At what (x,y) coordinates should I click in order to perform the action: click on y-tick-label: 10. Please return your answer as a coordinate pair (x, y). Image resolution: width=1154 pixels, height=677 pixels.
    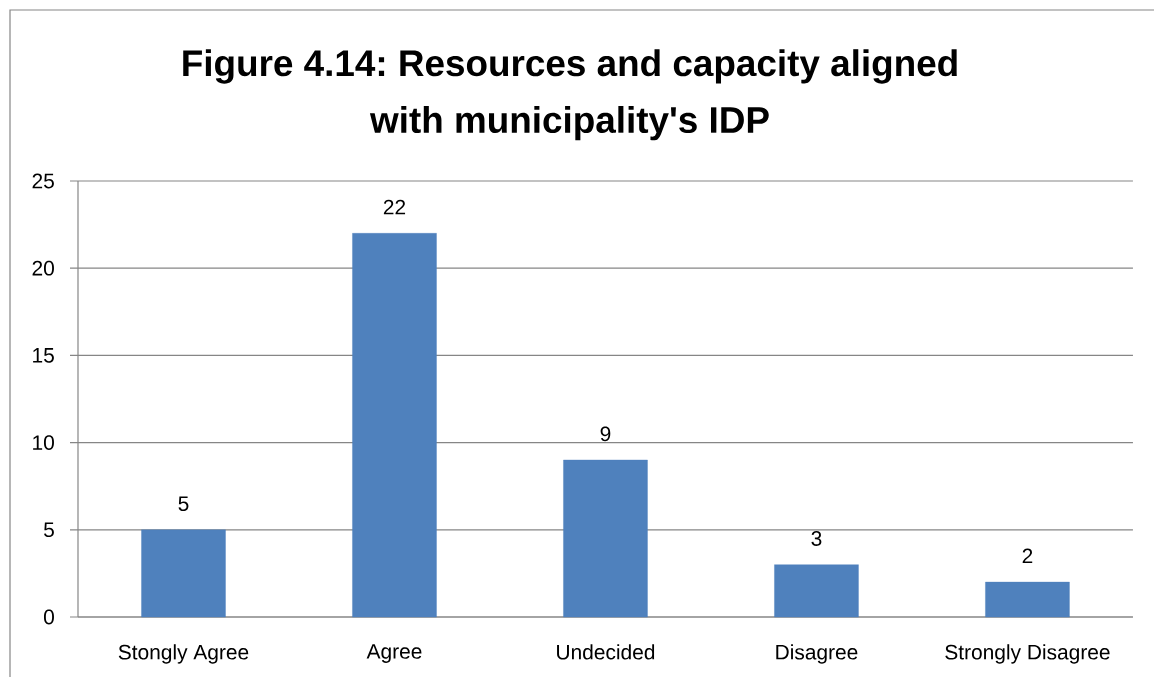
    Looking at the image, I should click on (43, 442).